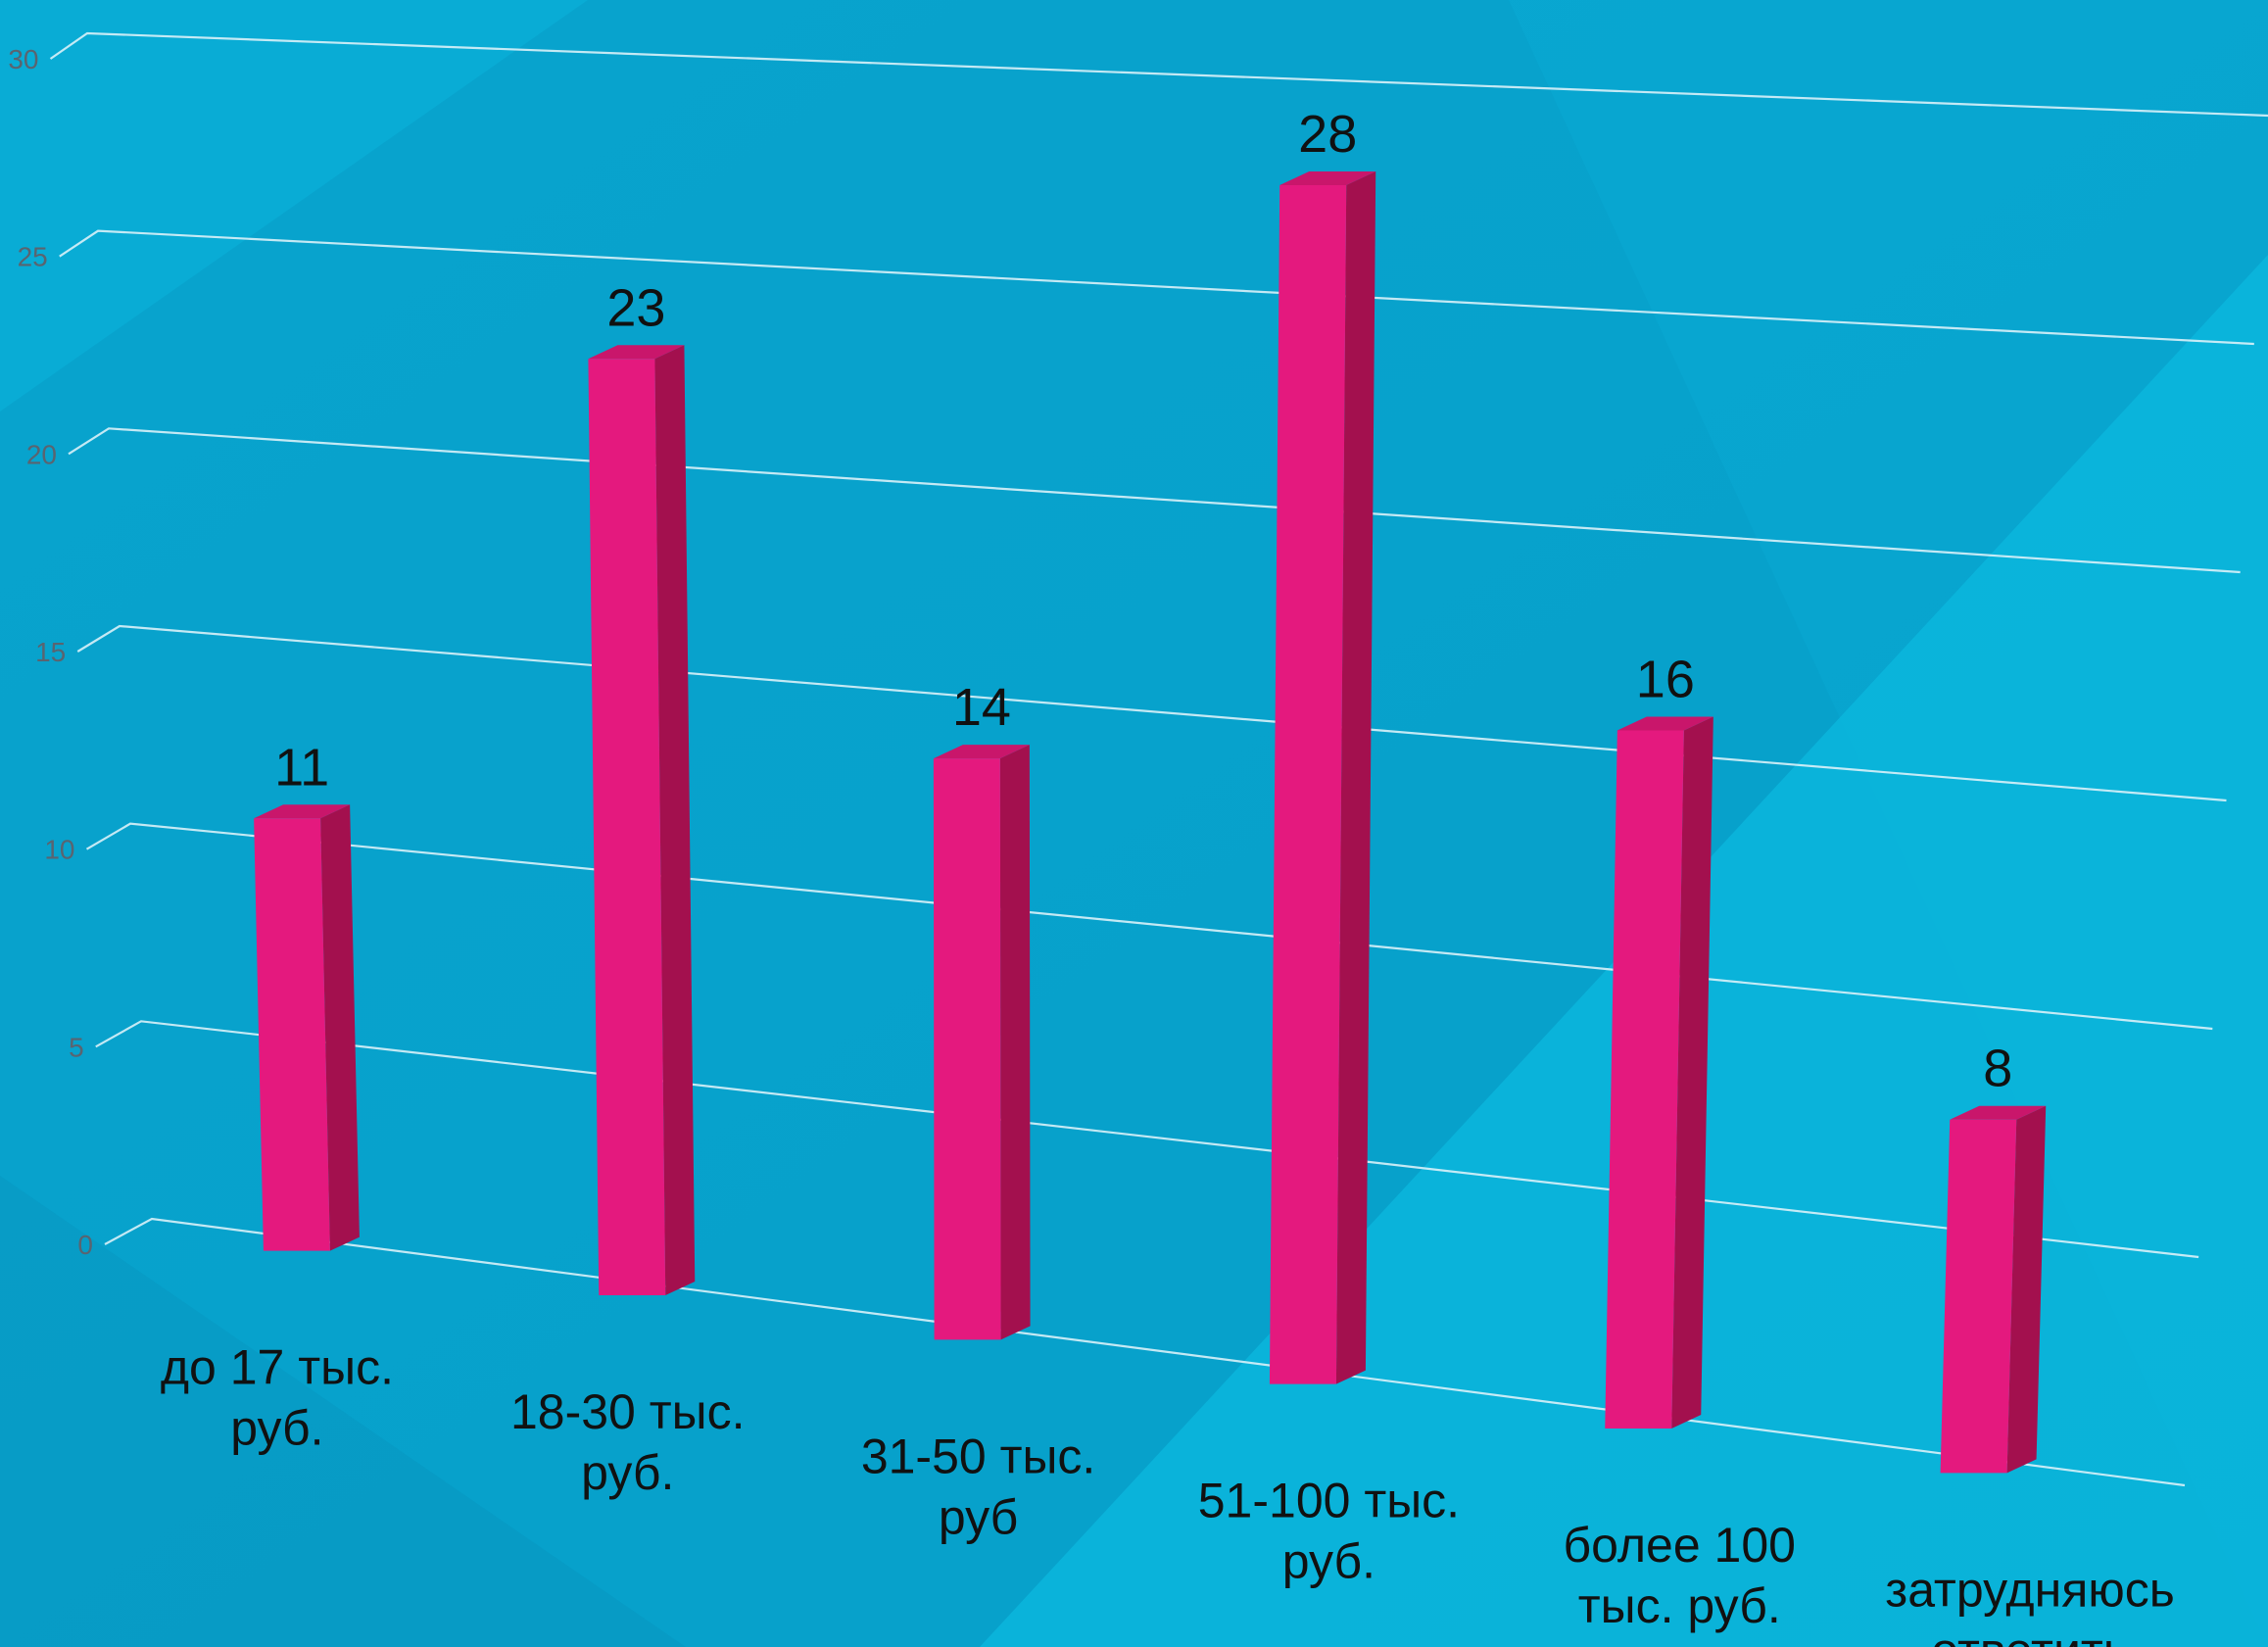  Describe the element at coordinates (1327, 134) in the screenshot. I see `data-label: 28` at that location.